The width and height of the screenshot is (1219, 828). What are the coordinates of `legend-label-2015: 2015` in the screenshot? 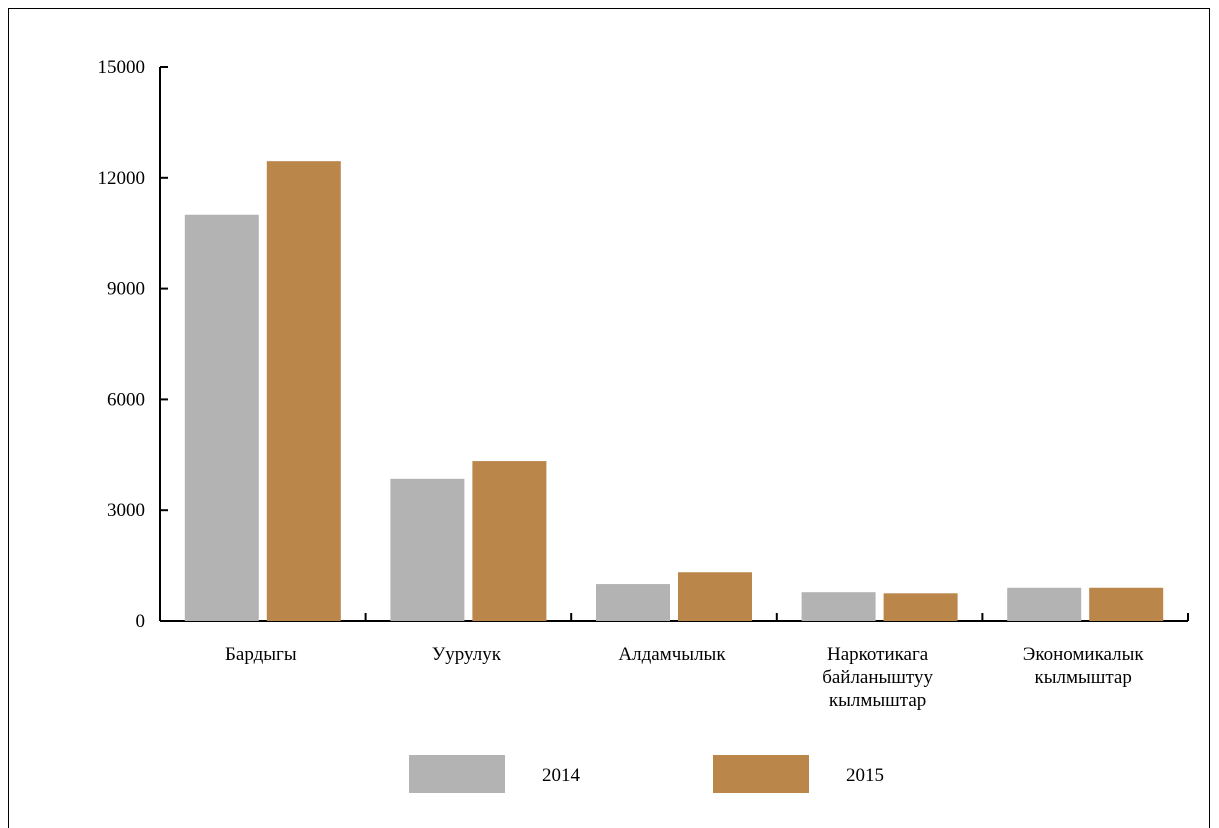 It's located at (865, 775).